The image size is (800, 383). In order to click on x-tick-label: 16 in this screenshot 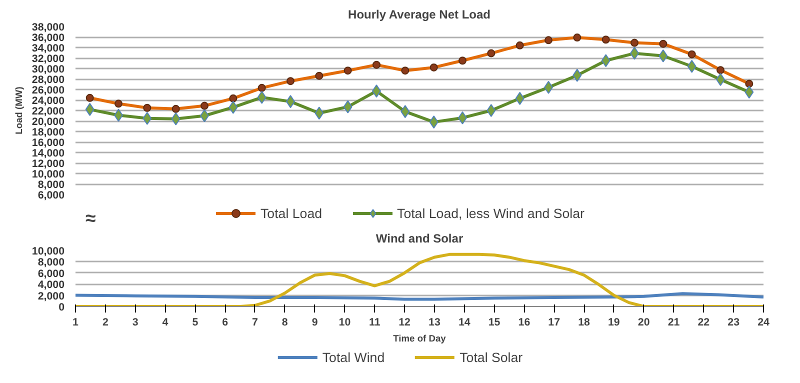, I will do `click(524, 322)`.